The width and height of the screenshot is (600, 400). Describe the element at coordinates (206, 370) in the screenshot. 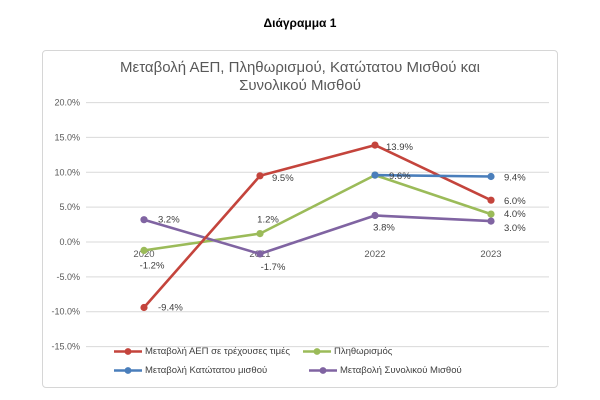

I see `legend-label-min-wage: Μεταβολή Κατώτατου μισθού` at that location.